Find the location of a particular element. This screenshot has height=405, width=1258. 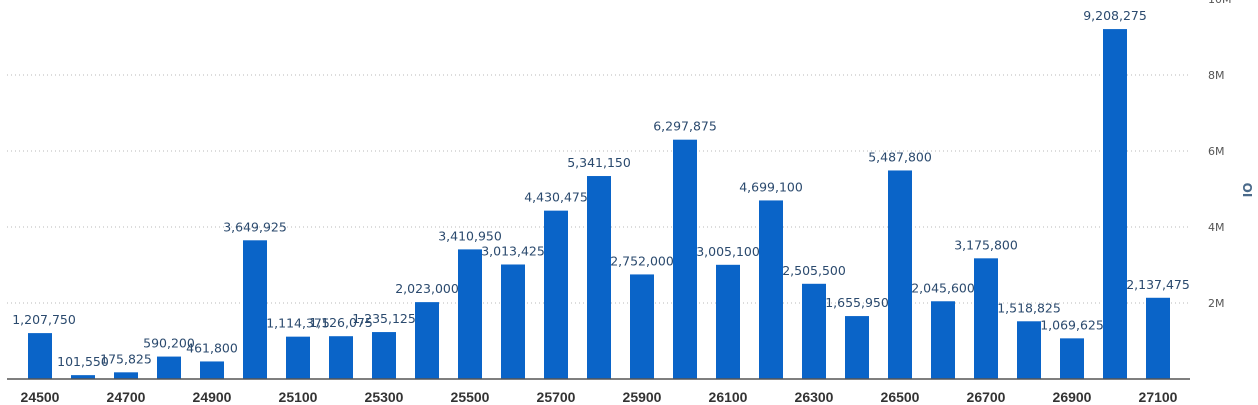

data-label: 3,175,800 is located at coordinates (986, 244).